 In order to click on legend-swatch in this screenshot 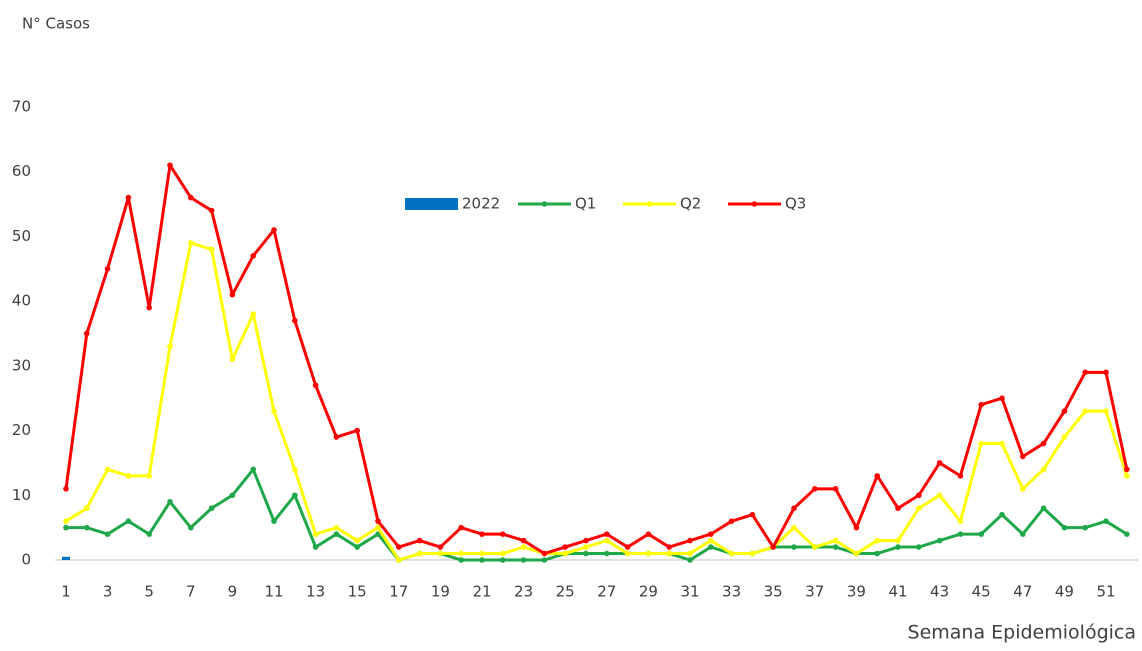, I will do `click(431, 204)`.